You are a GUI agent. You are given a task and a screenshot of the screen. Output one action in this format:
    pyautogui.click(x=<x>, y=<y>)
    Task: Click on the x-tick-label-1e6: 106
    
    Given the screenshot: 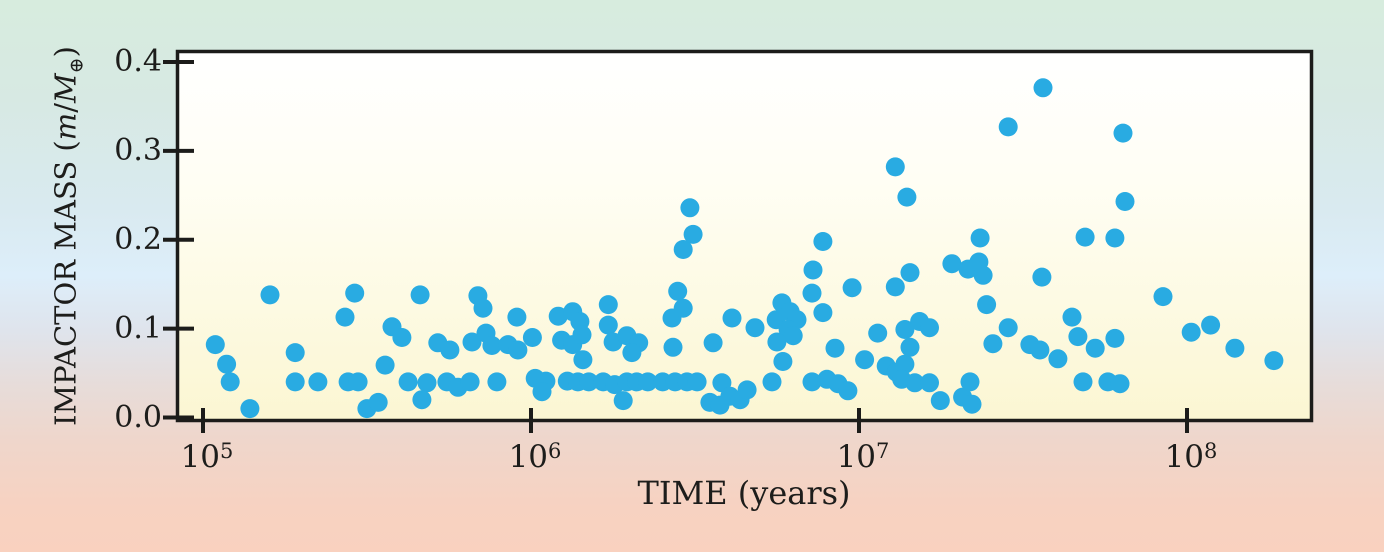 What is the action you would take?
    pyautogui.click(x=535, y=457)
    